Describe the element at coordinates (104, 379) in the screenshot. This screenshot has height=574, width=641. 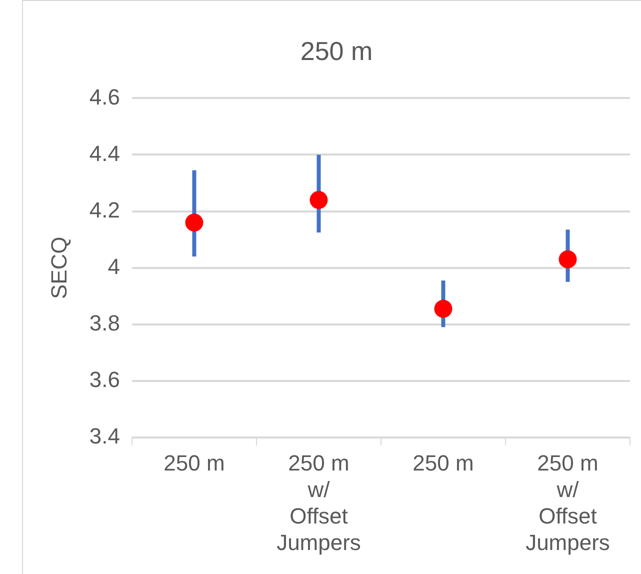
I see `y-tick-label: 3.6` at that location.